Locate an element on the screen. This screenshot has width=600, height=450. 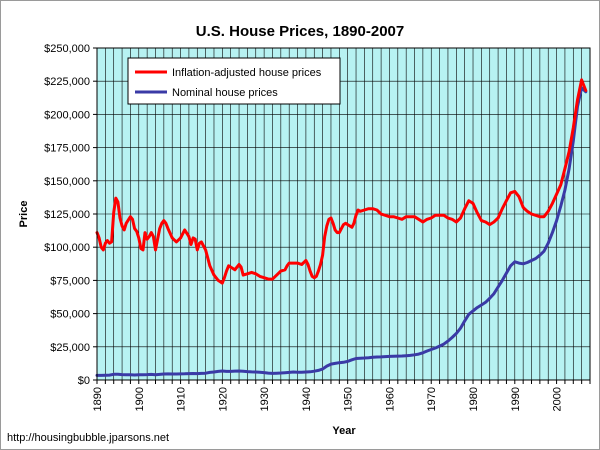
y-tick-label: $200,000 is located at coordinates (67, 115).